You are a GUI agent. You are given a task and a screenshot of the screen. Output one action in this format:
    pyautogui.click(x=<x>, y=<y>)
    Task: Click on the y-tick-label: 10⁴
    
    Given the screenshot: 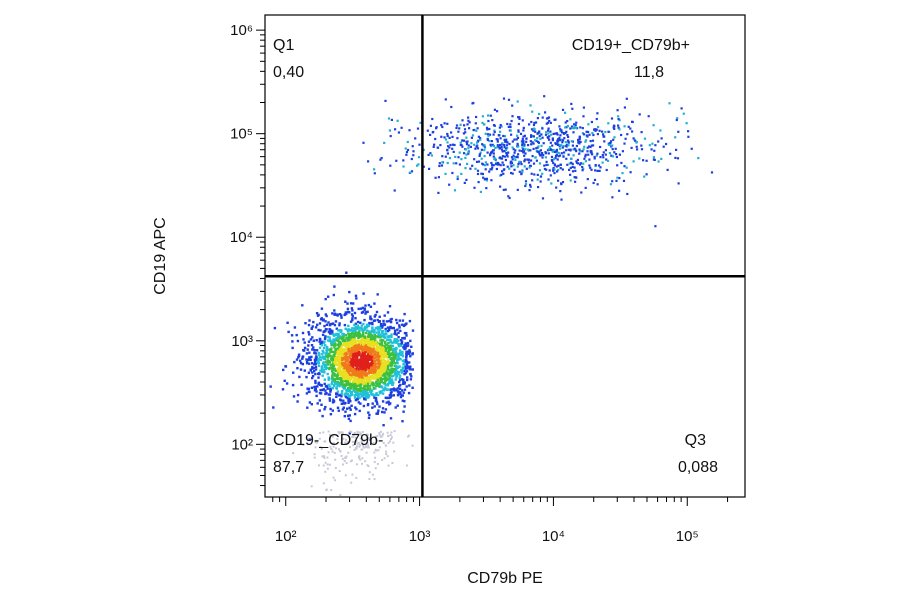 What is the action you would take?
    pyautogui.click(x=241, y=237)
    